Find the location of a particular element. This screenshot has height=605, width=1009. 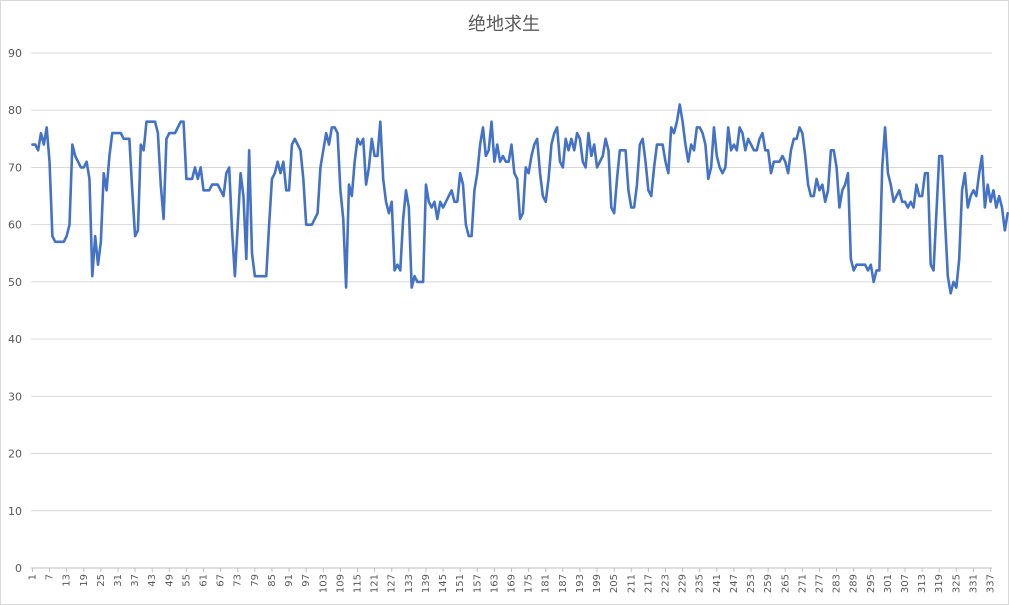

y-axis-tick-labels: 0 10 20 30 40 50 60 70 80 90 is located at coordinates (15, 311).